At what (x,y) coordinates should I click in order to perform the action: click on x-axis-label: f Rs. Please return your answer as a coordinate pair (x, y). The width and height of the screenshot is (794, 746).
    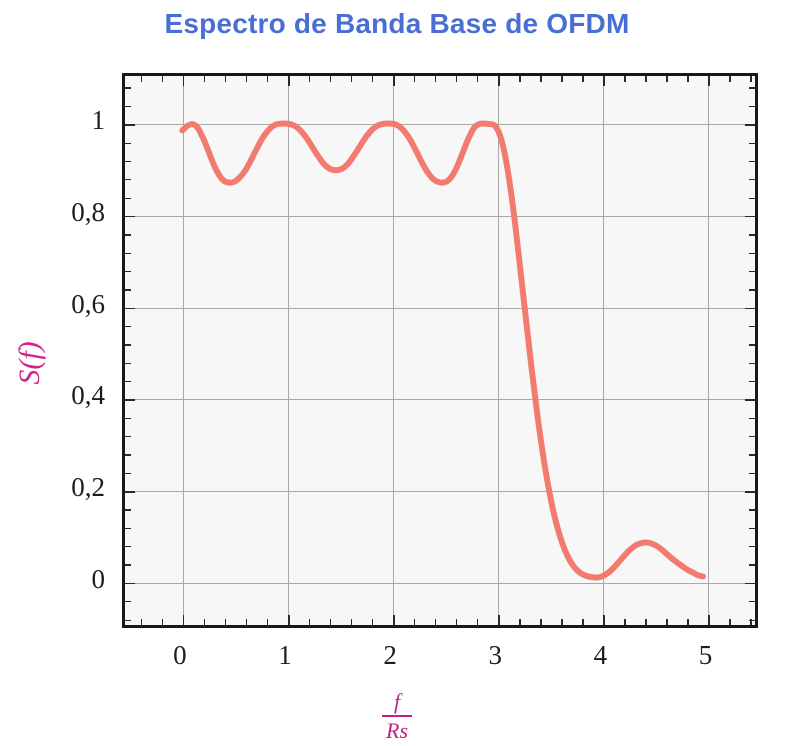
    Looking at the image, I should click on (397, 716).